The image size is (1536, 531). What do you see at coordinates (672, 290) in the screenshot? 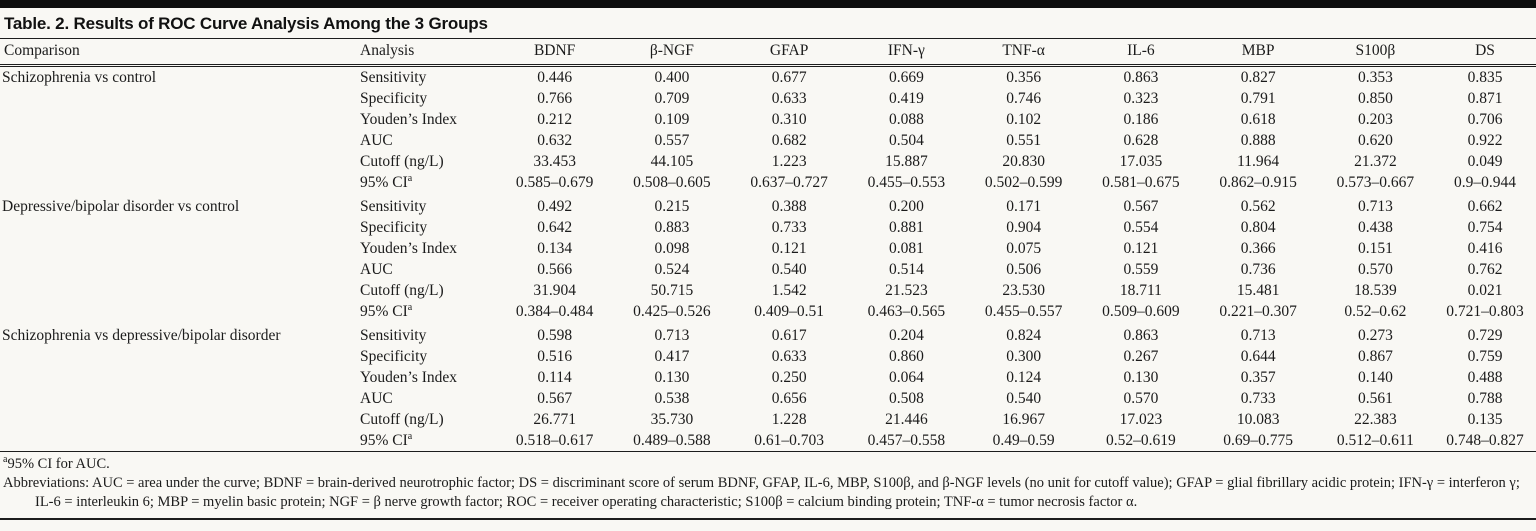
I see `value-cell: 50.715` at bounding box center [672, 290].